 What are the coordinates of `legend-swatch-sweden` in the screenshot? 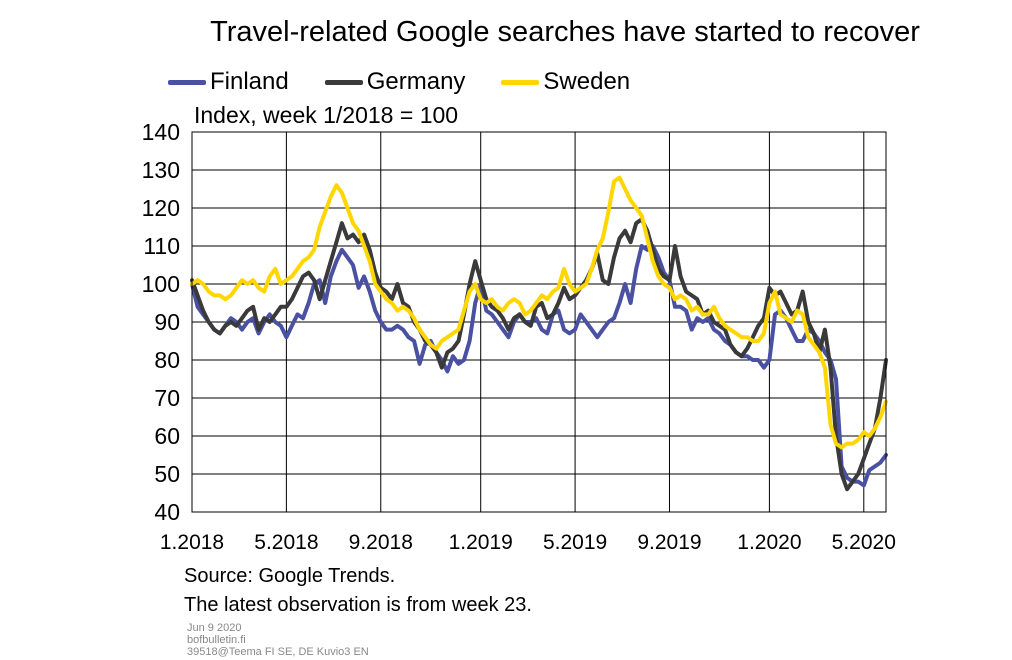 It's located at (520, 82).